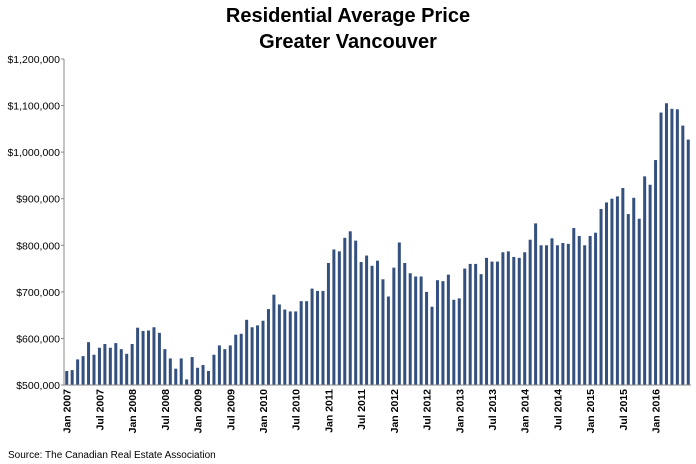 The image size is (696, 464). I want to click on chart-title: Residential Average Price, so click(348, 16).